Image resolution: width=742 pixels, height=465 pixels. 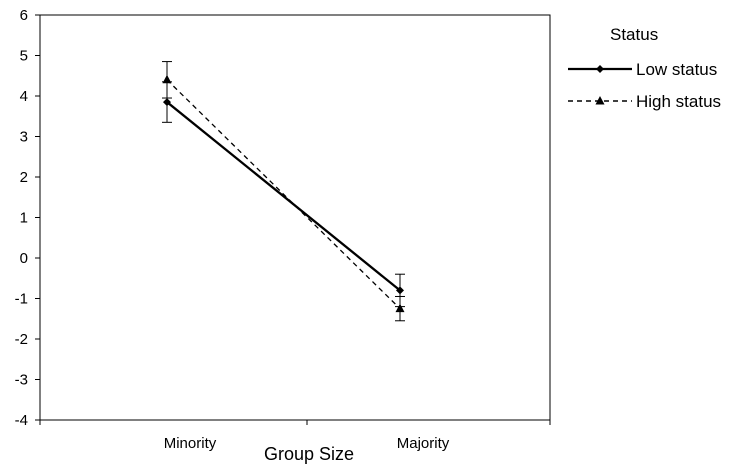 What do you see at coordinates (21, 339) in the screenshot?
I see `y-tick-label: -2` at bounding box center [21, 339].